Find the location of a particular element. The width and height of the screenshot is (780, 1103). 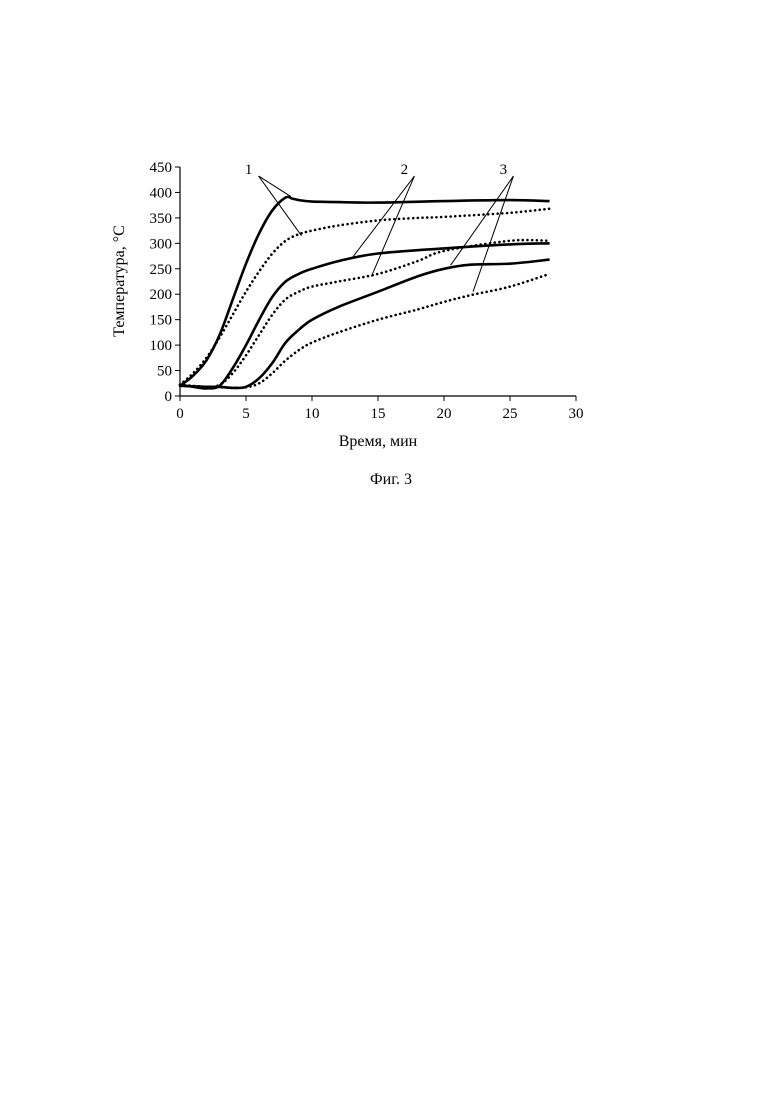

curve-label-3: 3 is located at coordinates (504, 170).